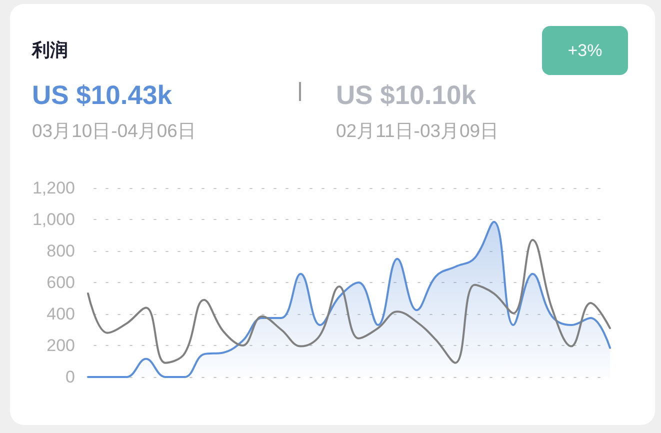 Image resolution: width=661 pixels, height=433 pixels. I want to click on y-tick-label: 1,000, so click(53, 219).